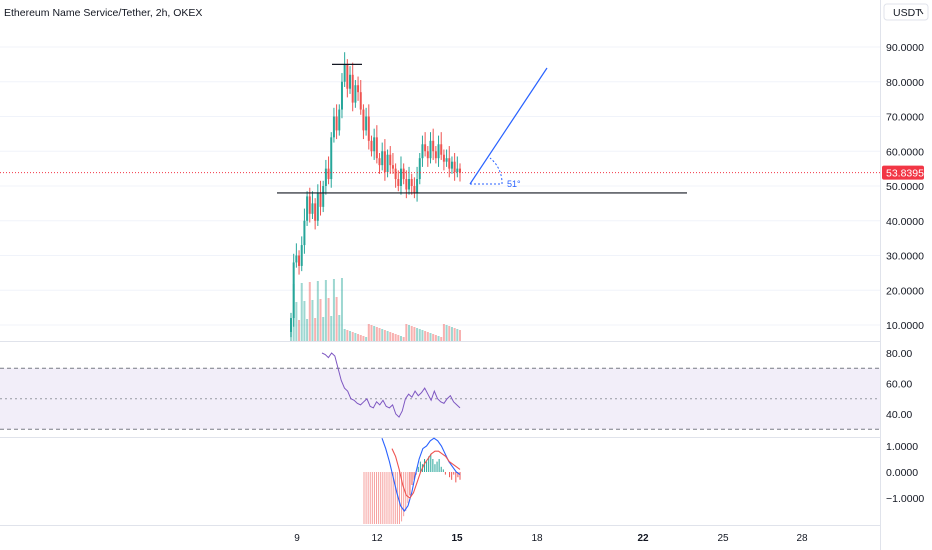  I want to click on macd-axis-ticks: 1.0000 0.0000 −1.0000, so click(905, 473).